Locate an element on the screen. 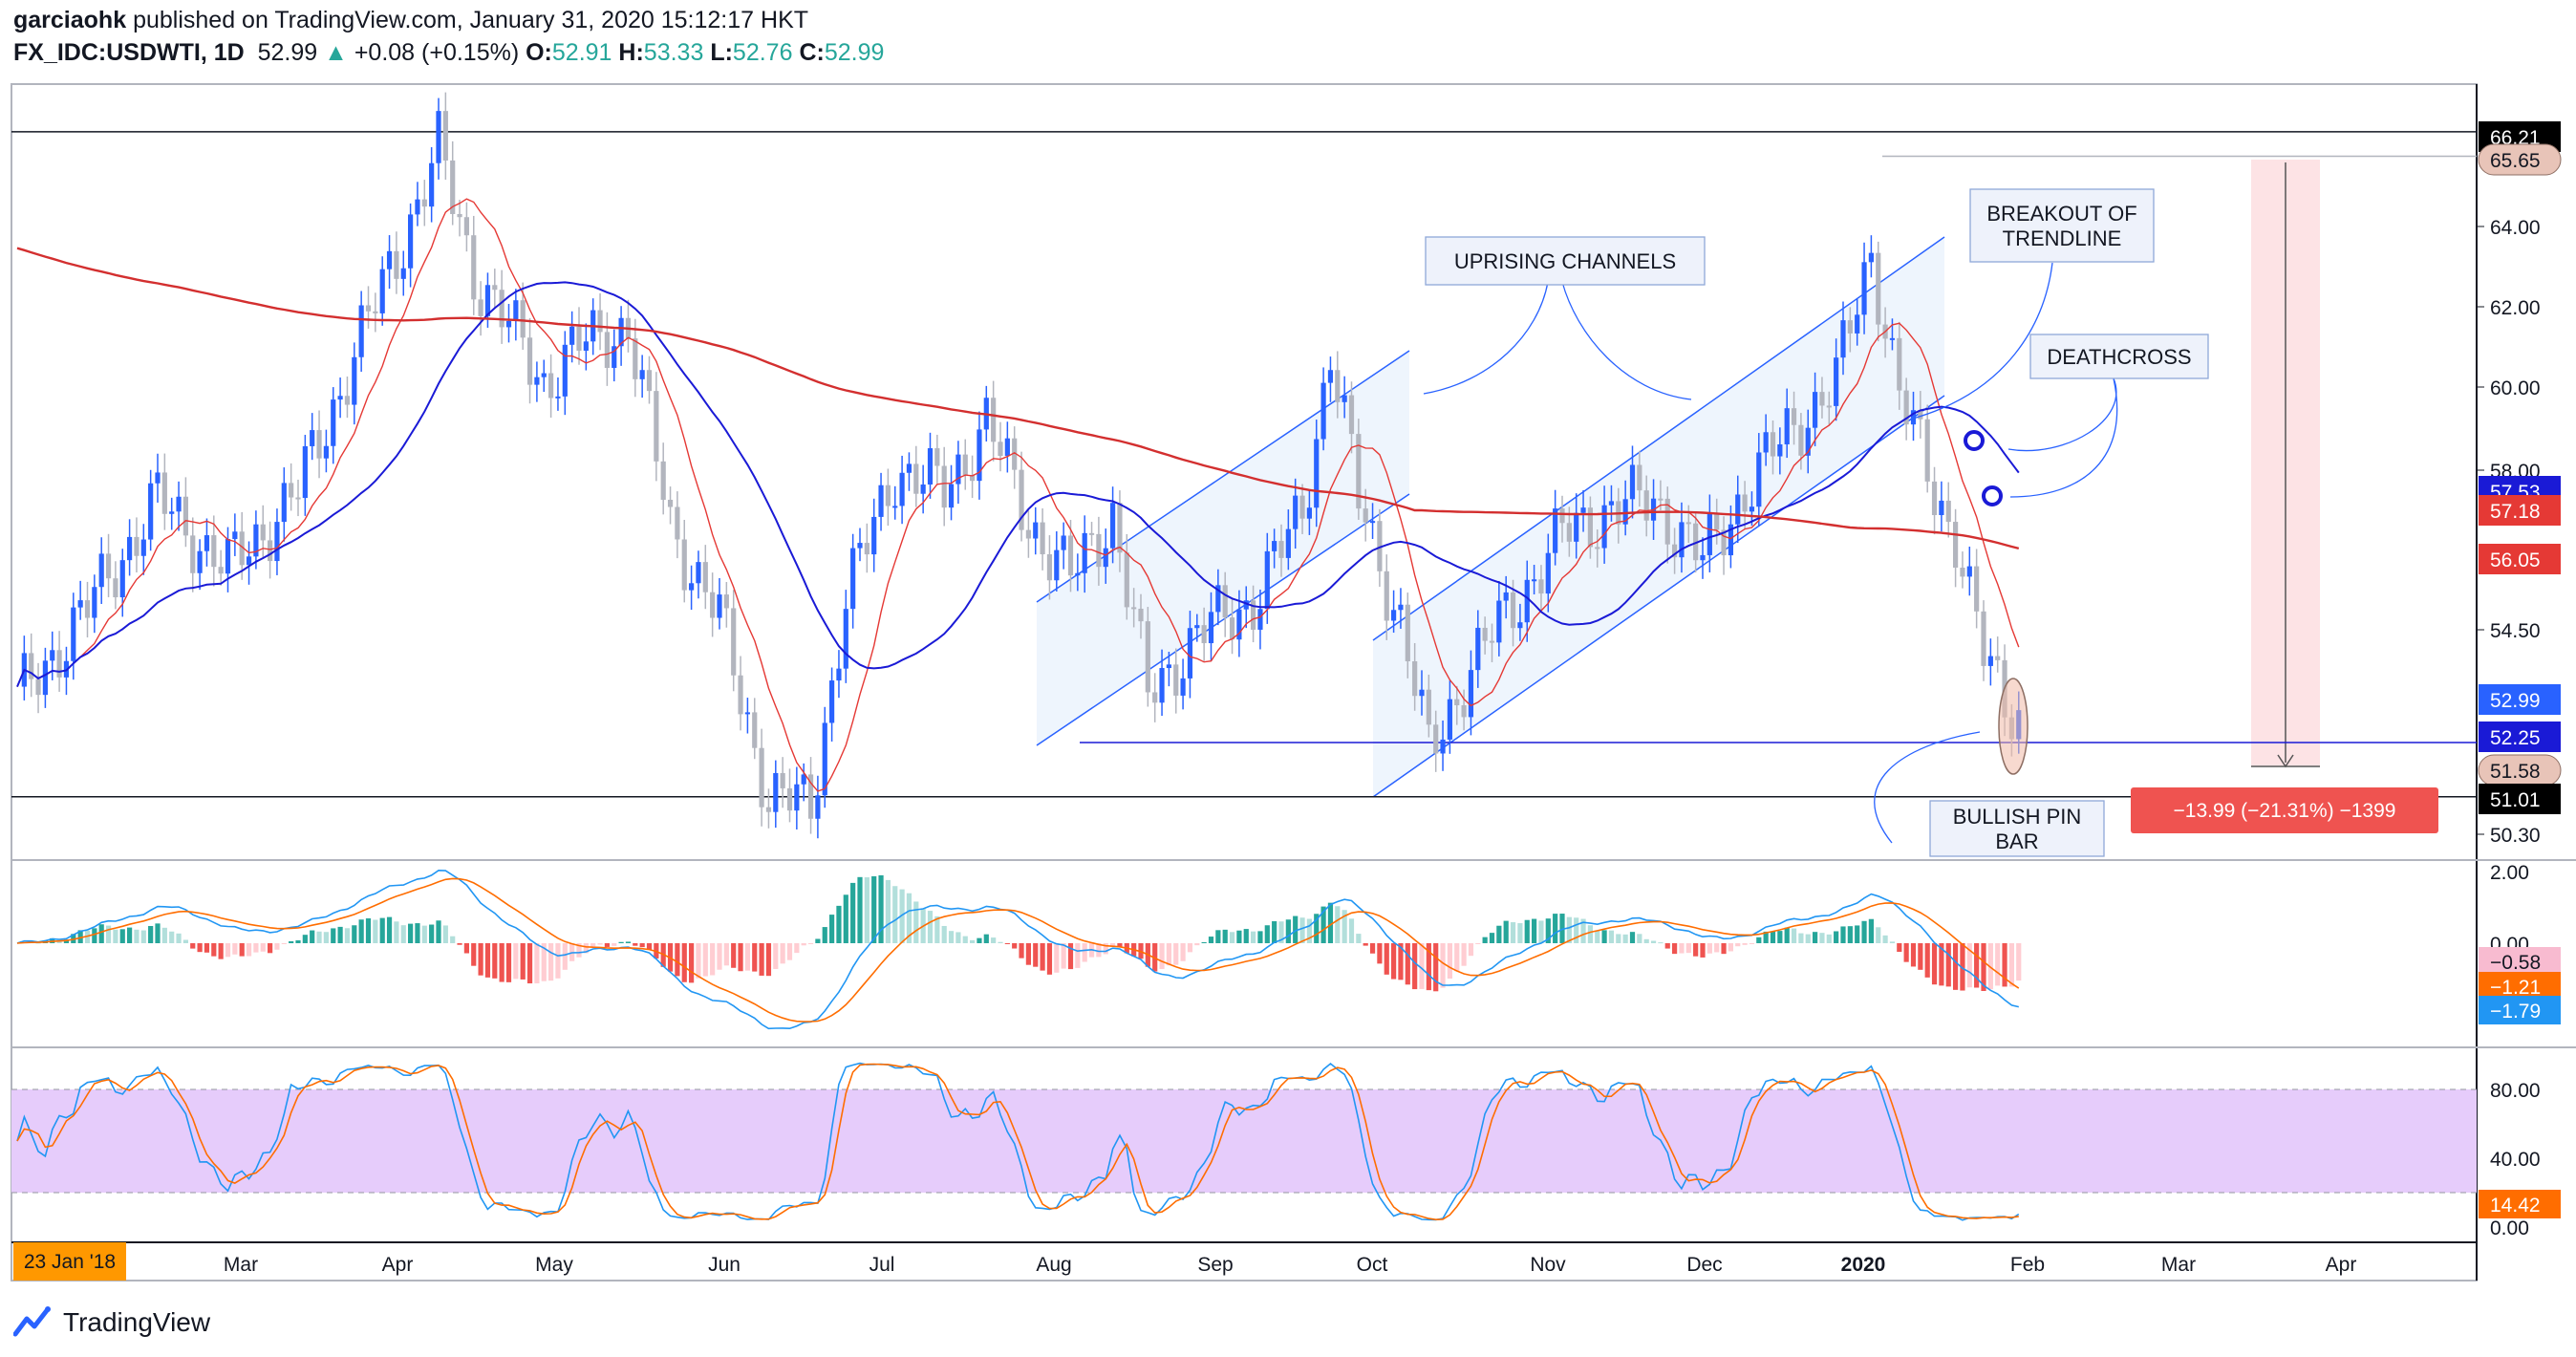 This screenshot has width=2576, height=1357. brand-footer: TradingView is located at coordinates (111, 1322).